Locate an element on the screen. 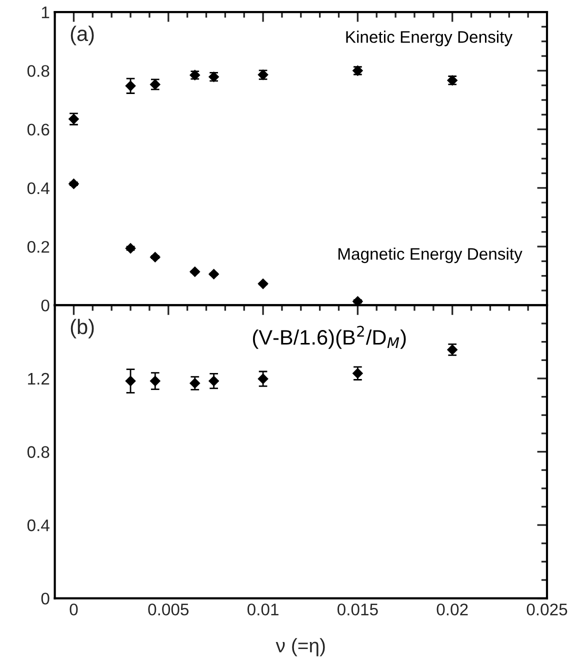 This screenshot has width=577, height=670. series-label: Kinetic Energy Density is located at coordinates (429, 38).